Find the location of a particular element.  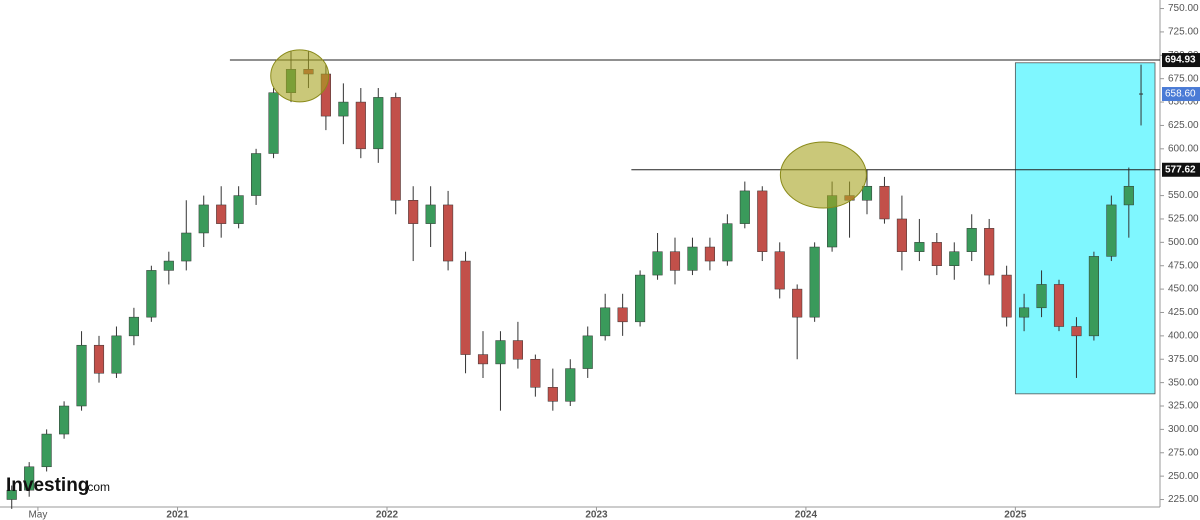

highlight-zone is located at coordinates (1085, 228).